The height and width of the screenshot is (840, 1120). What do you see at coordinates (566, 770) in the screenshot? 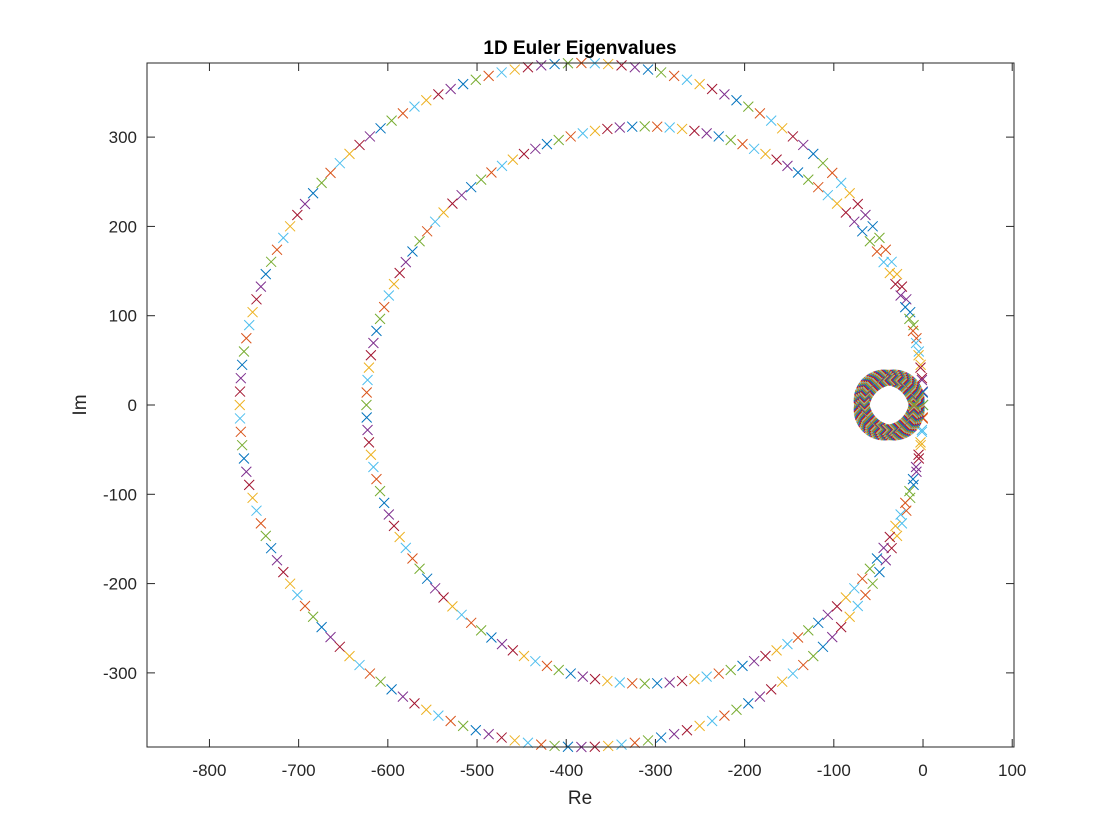
I see `x-tick-label: -400` at bounding box center [566, 770].